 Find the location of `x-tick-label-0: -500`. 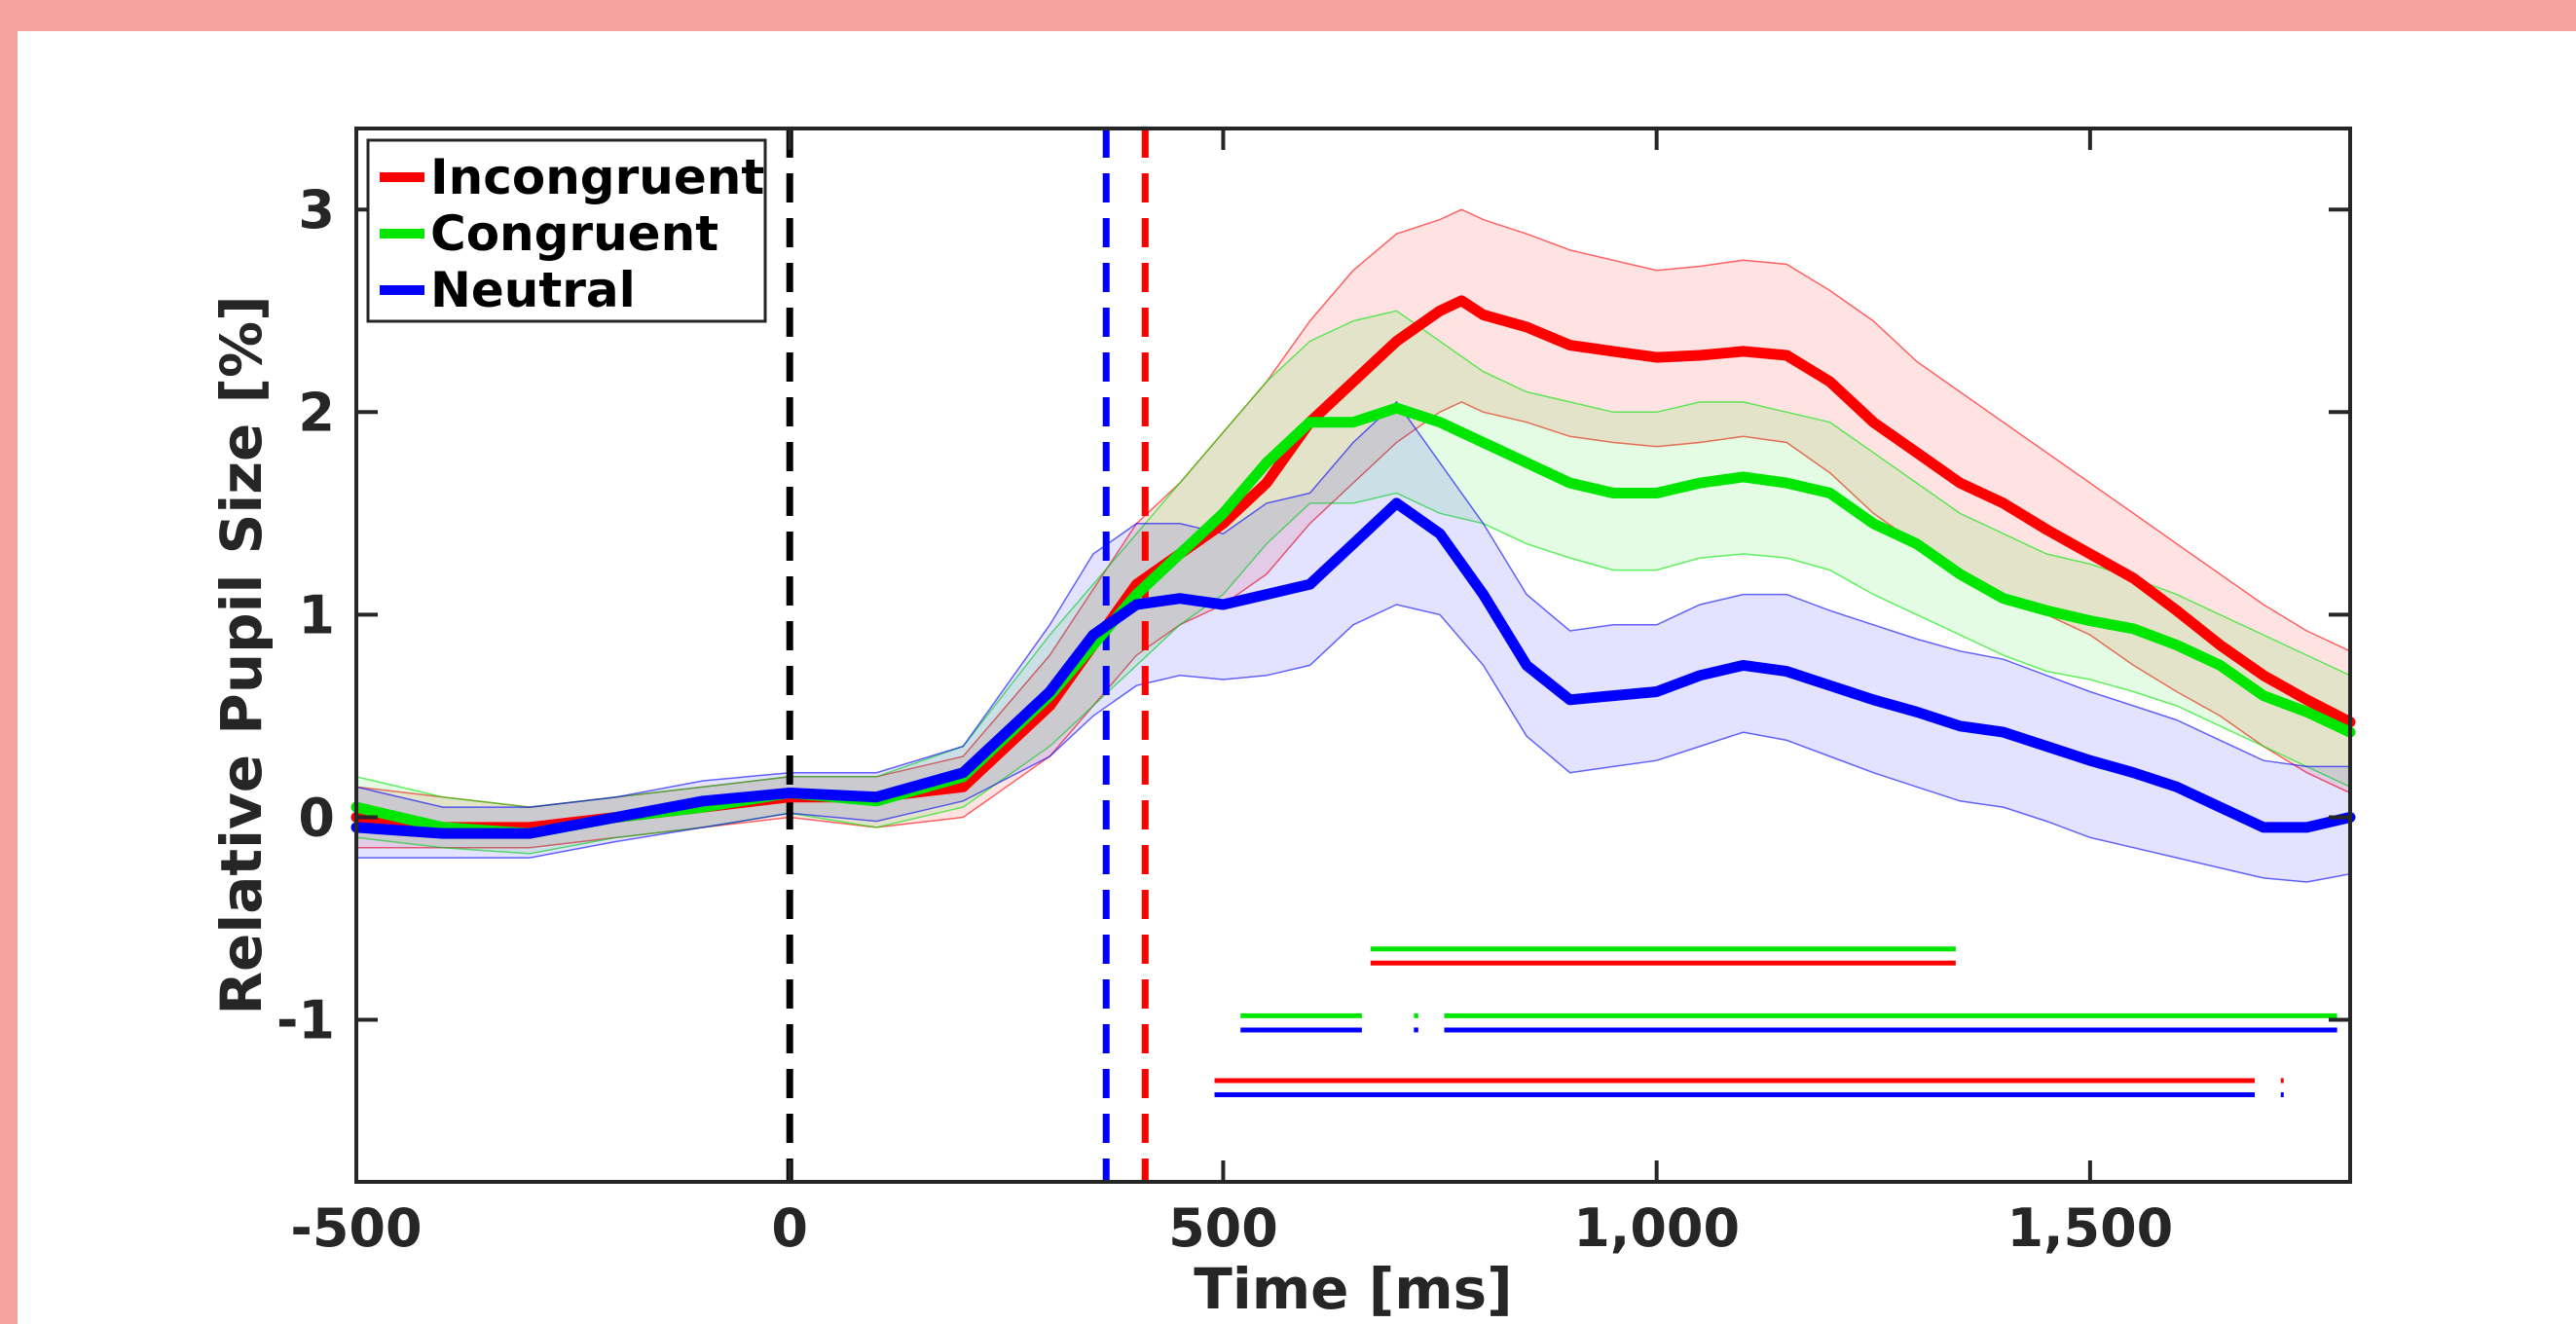

x-tick-label-0: -500 is located at coordinates (356, 1228).